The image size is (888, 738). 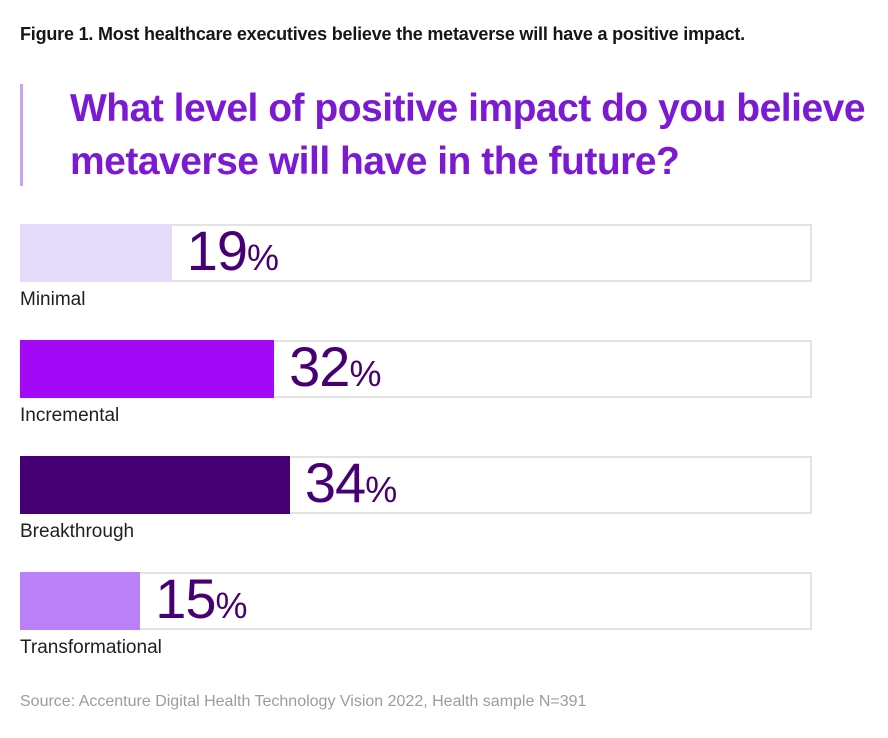 I want to click on bar-value-label: 34%, so click(x=351, y=482).